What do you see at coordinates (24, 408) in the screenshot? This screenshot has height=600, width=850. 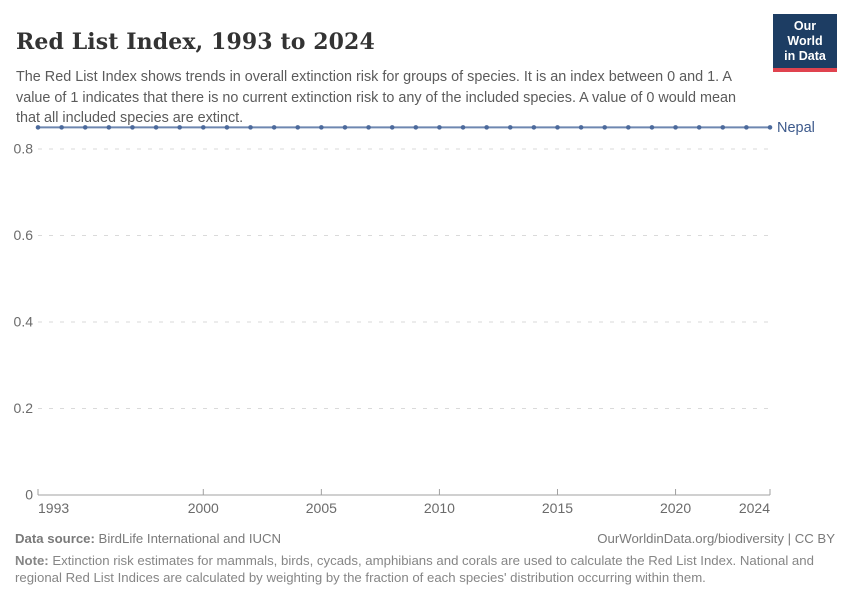 I see `y-tick-label: 0.2` at bounding box center [24, 408].